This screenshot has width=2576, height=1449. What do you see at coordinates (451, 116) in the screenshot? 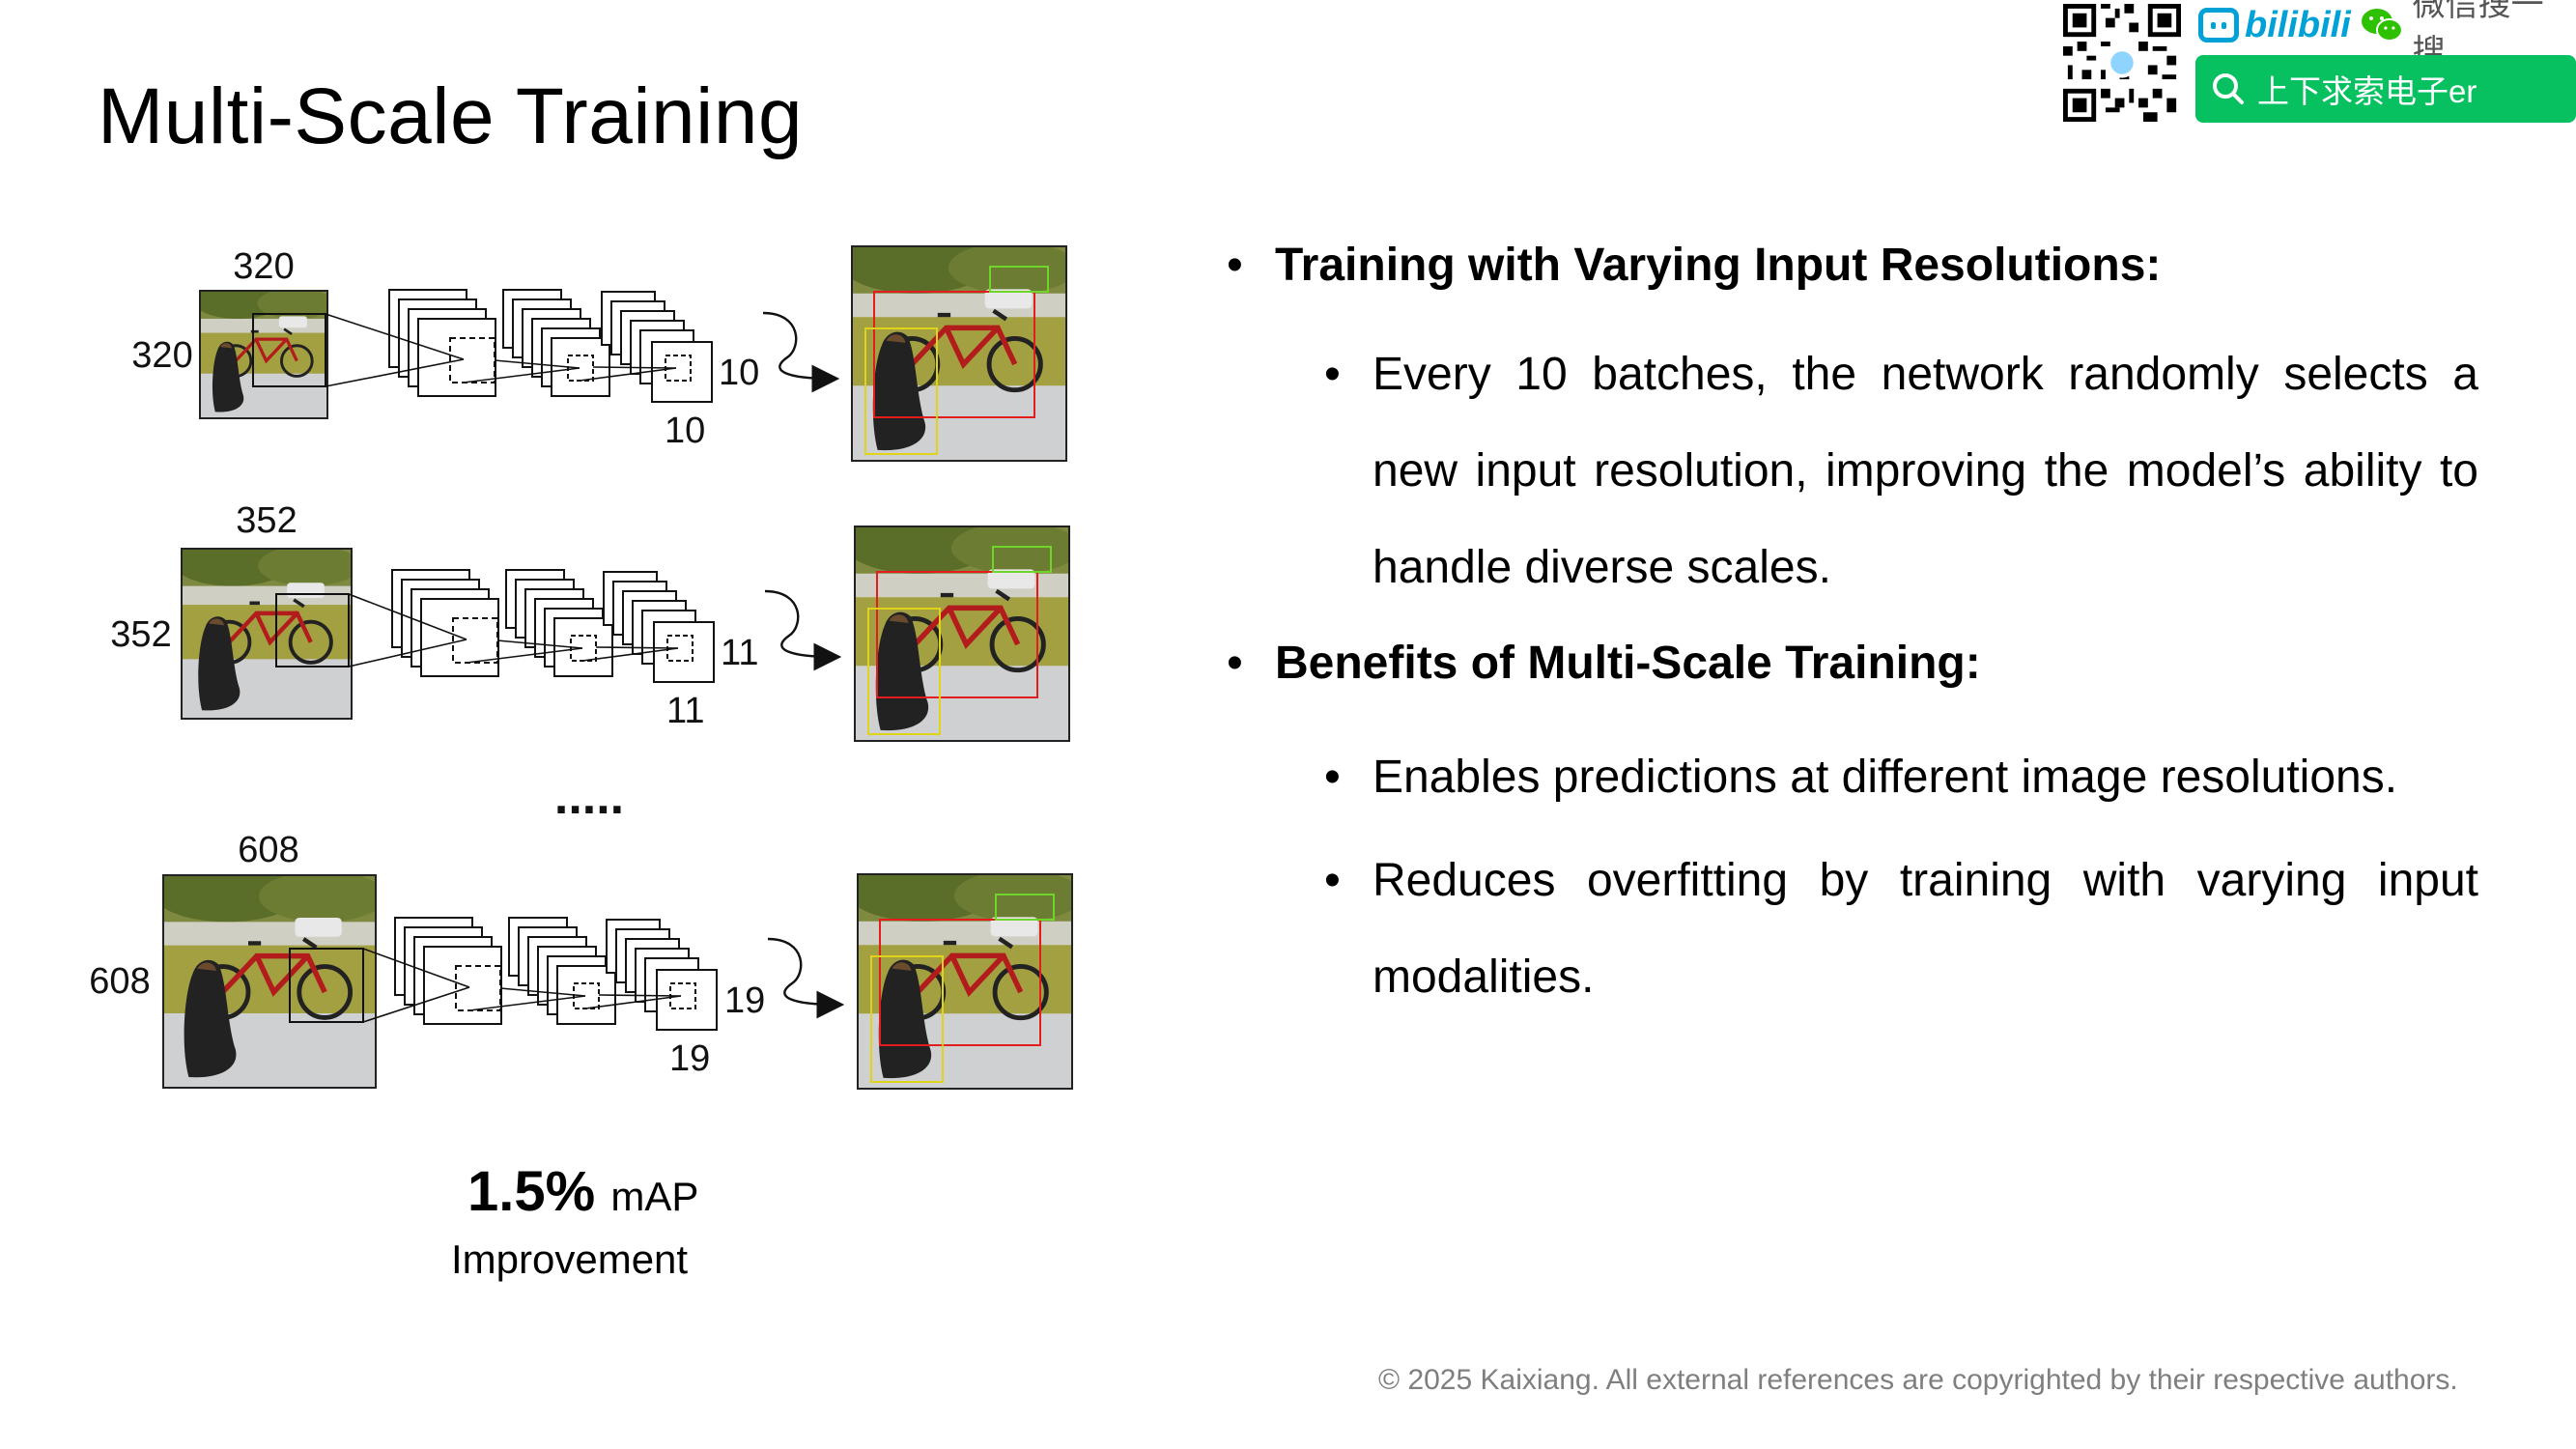
I see `slide-title: Multi-Scale Training` at bounding box center [451, 116].